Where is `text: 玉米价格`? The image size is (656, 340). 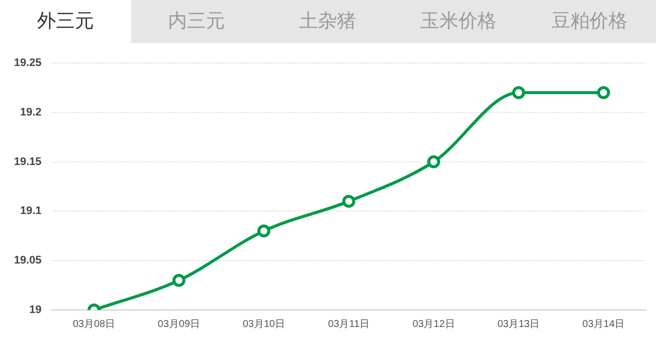
text: 玉米价格 is located at coordinates (459, 21).